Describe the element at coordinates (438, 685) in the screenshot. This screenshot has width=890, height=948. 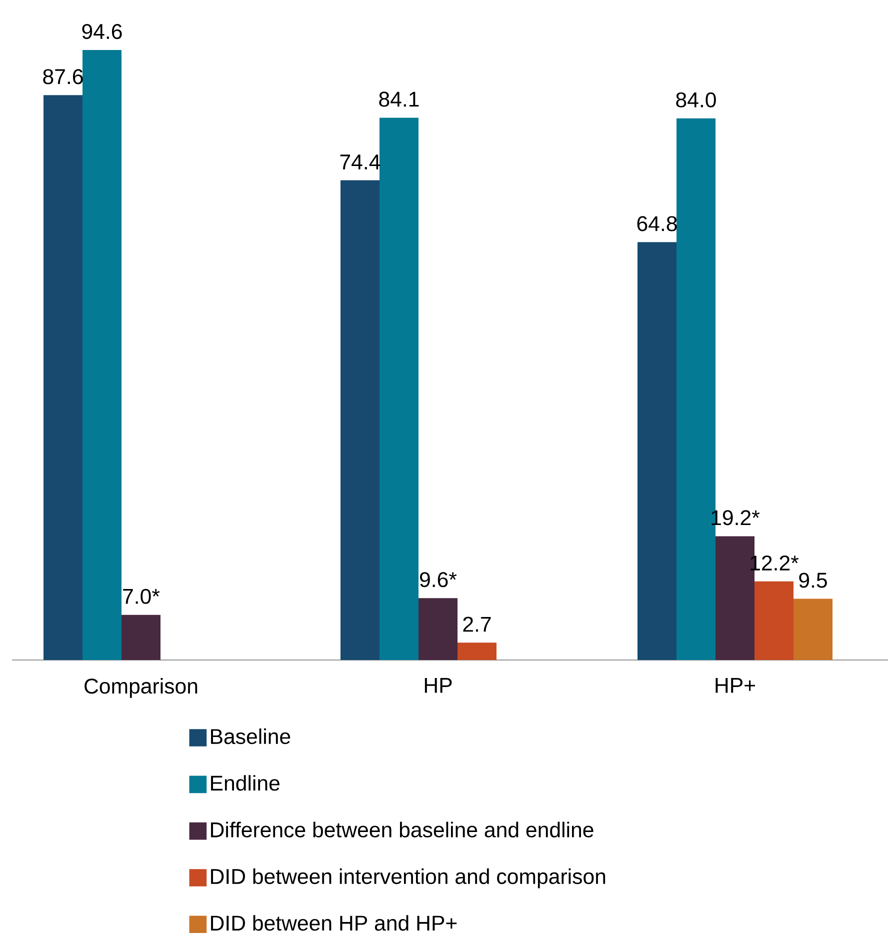
I see `x-tick-label: HP` at that location.